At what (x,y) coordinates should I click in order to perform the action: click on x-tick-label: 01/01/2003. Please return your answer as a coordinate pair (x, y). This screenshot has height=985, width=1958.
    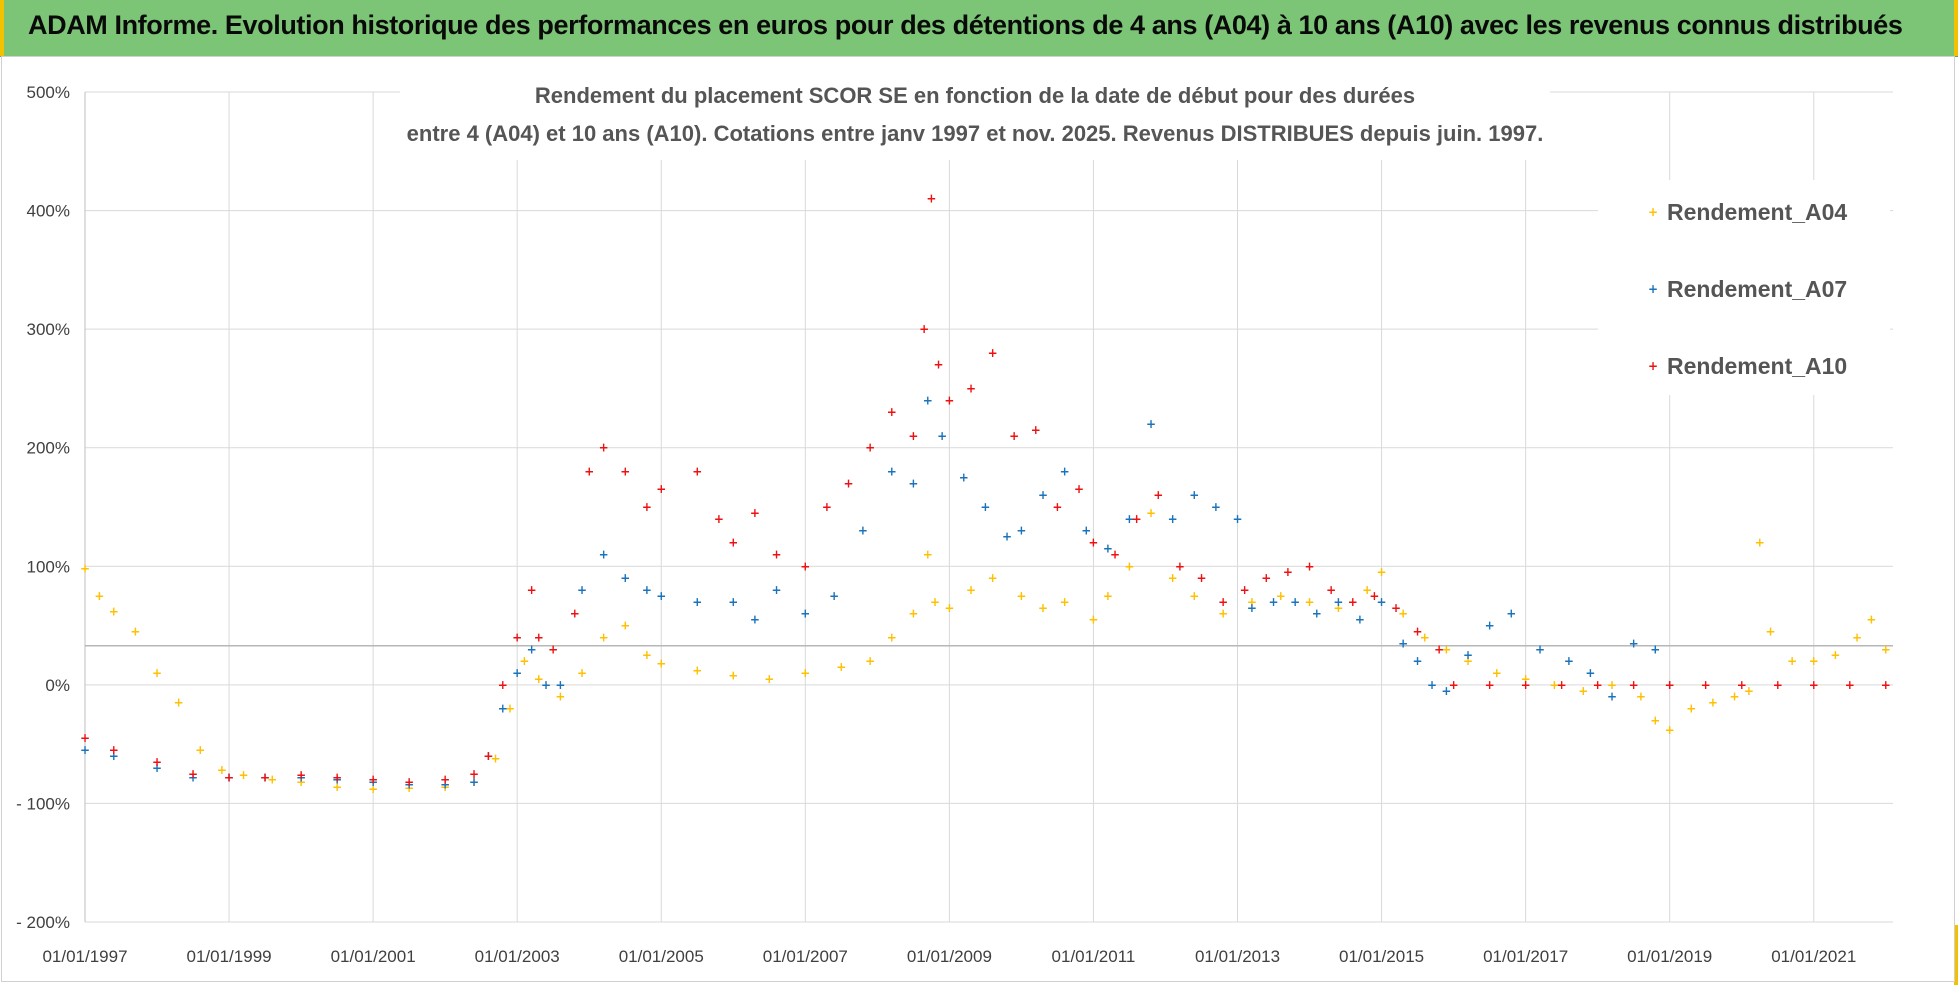
    Looking at the image, I should click on (517, 956).